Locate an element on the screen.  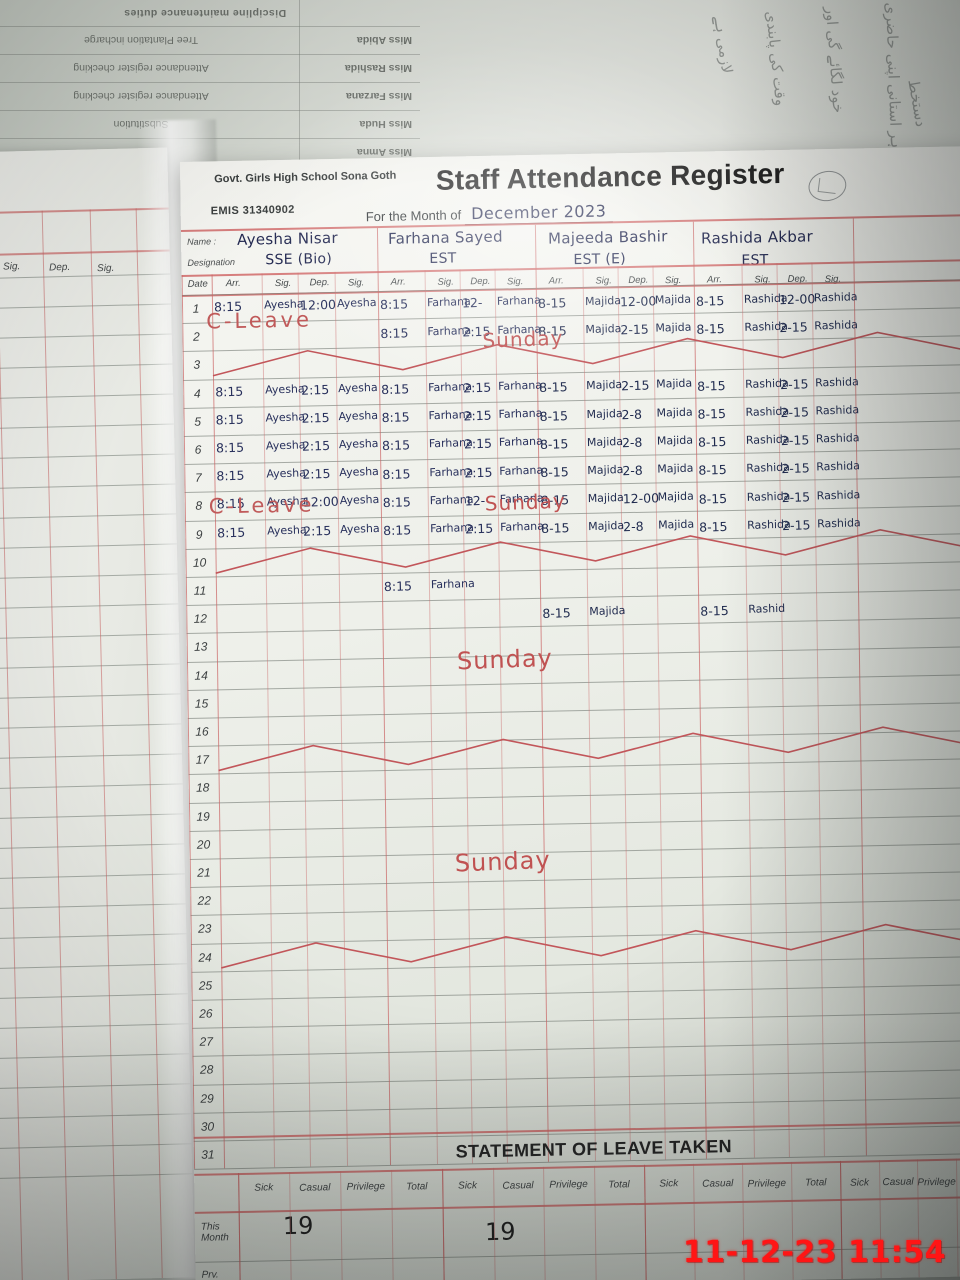
entry-day6-staff3-dep: 2-15 is located at coordinates (795, 440).